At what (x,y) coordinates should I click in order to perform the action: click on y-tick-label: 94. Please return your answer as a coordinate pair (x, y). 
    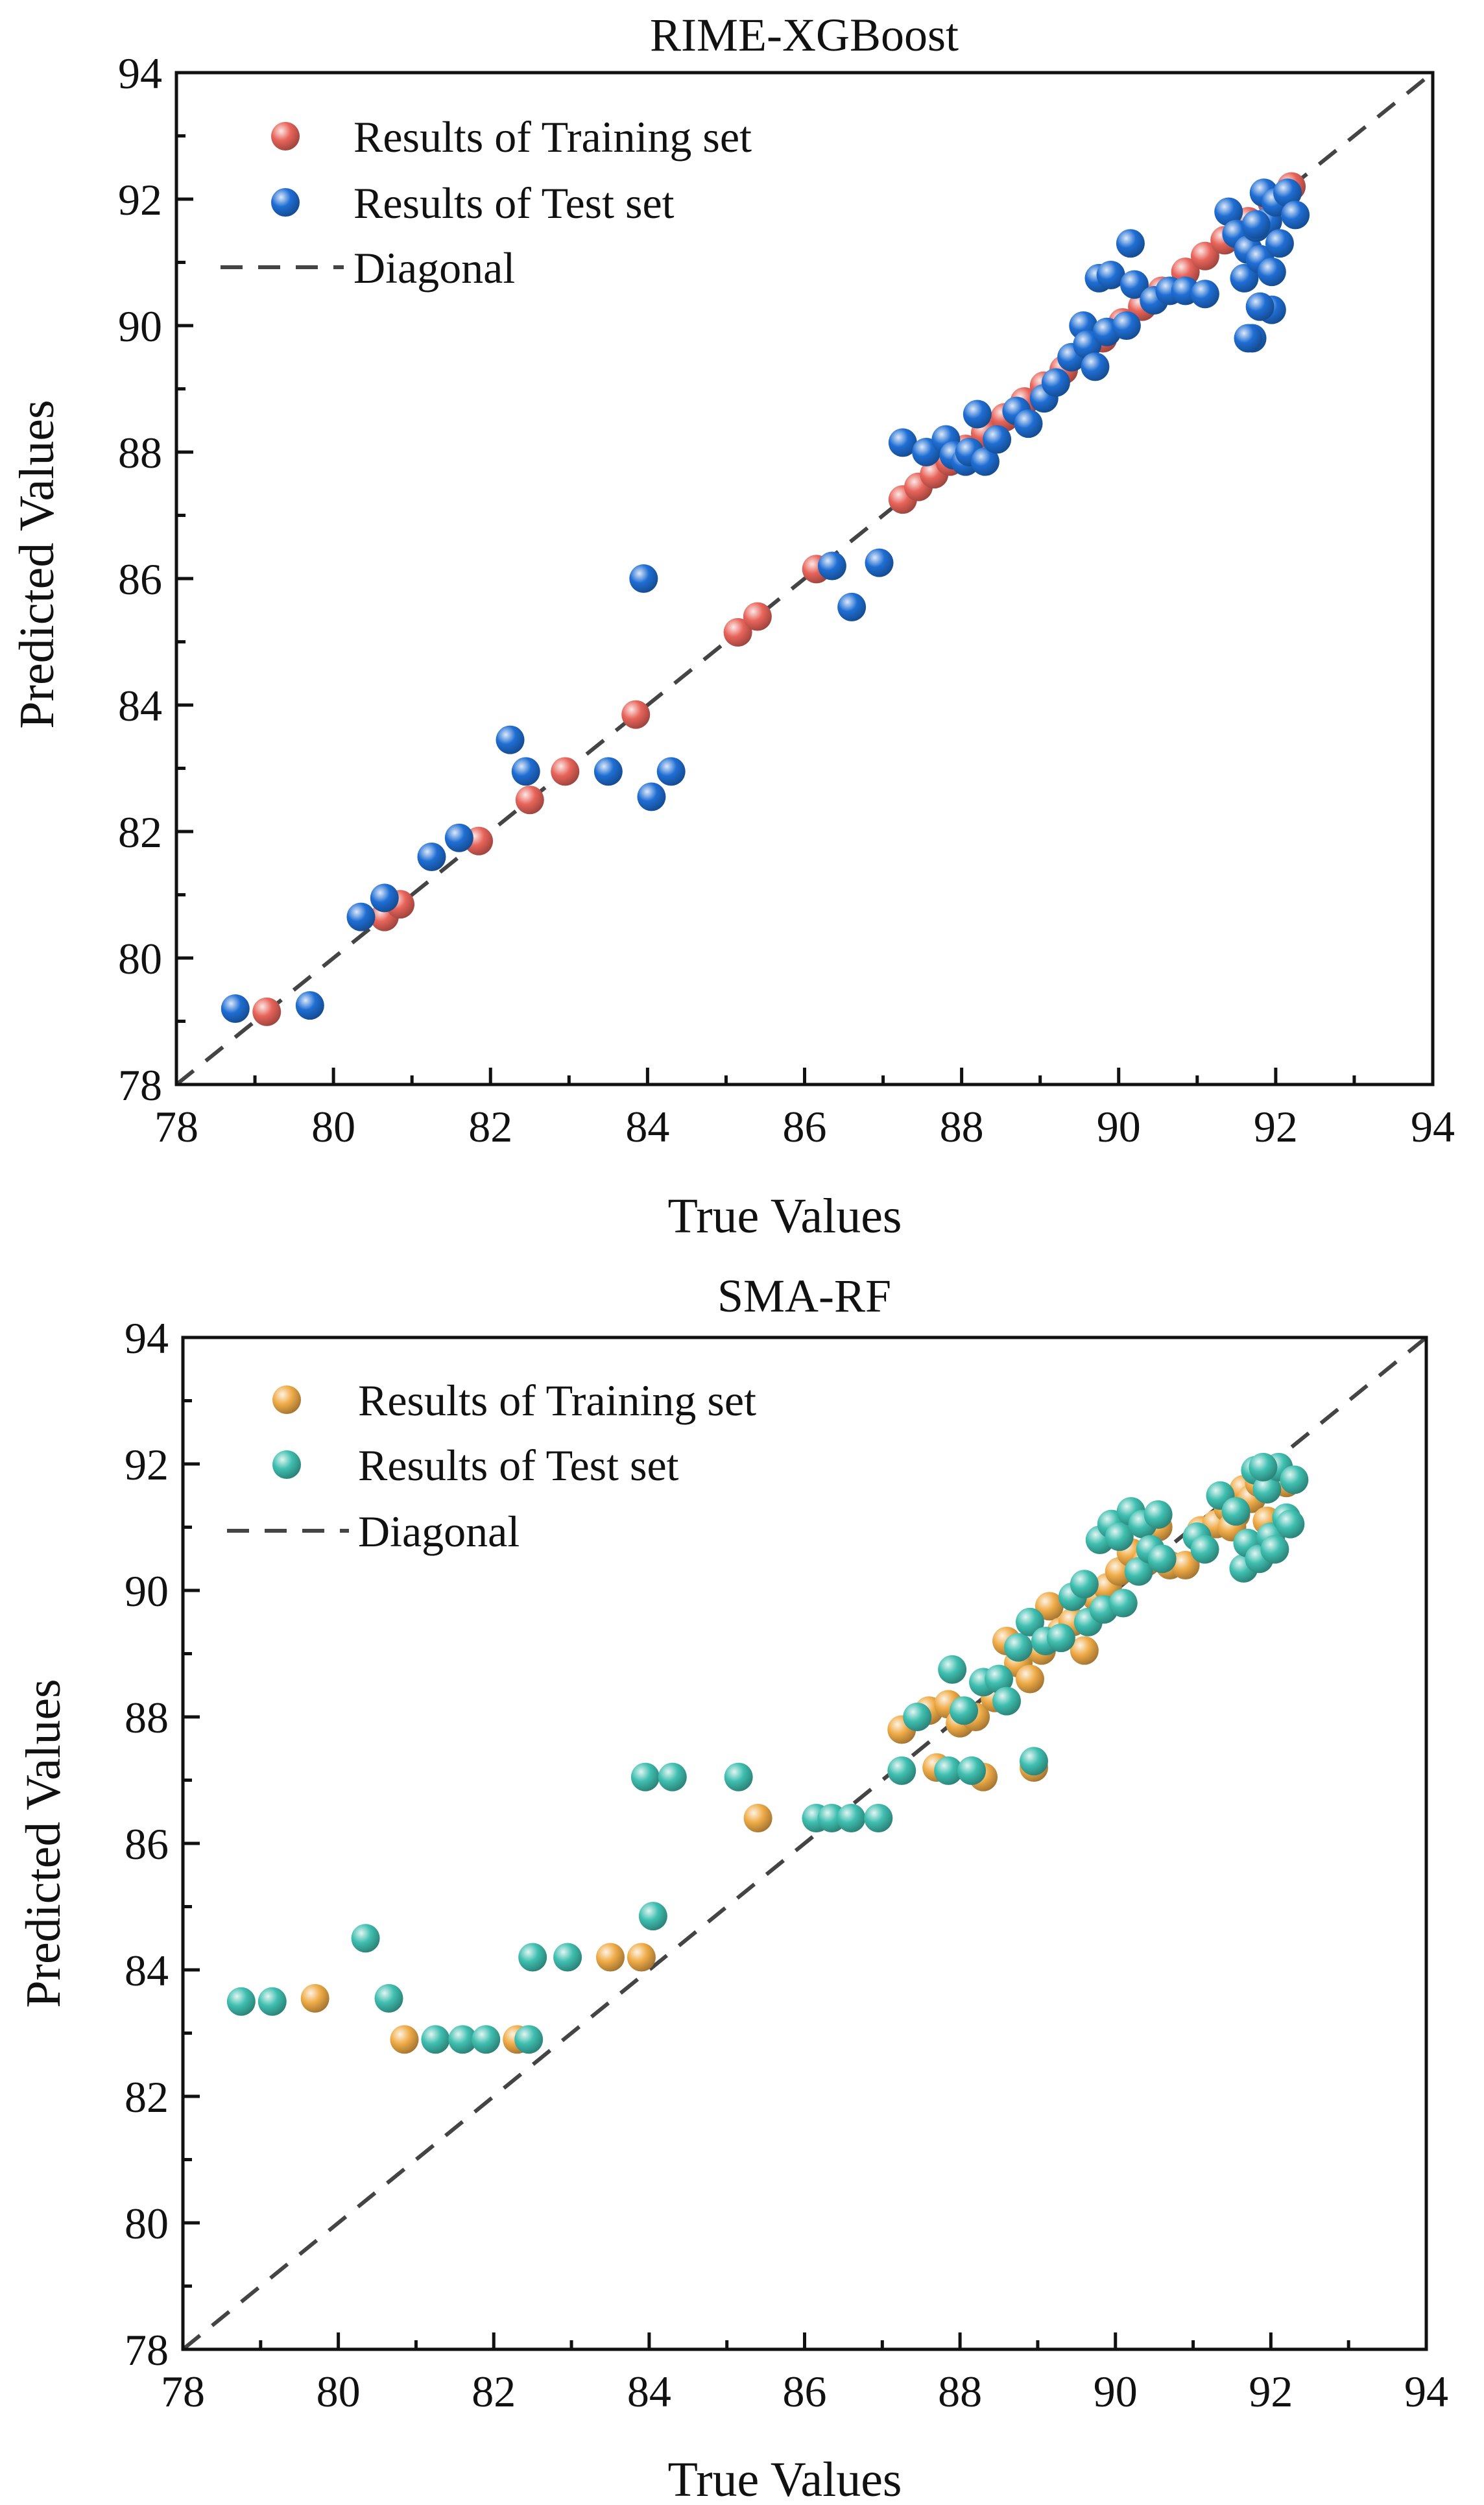
    Looking at the image, I should click on (140, 73).